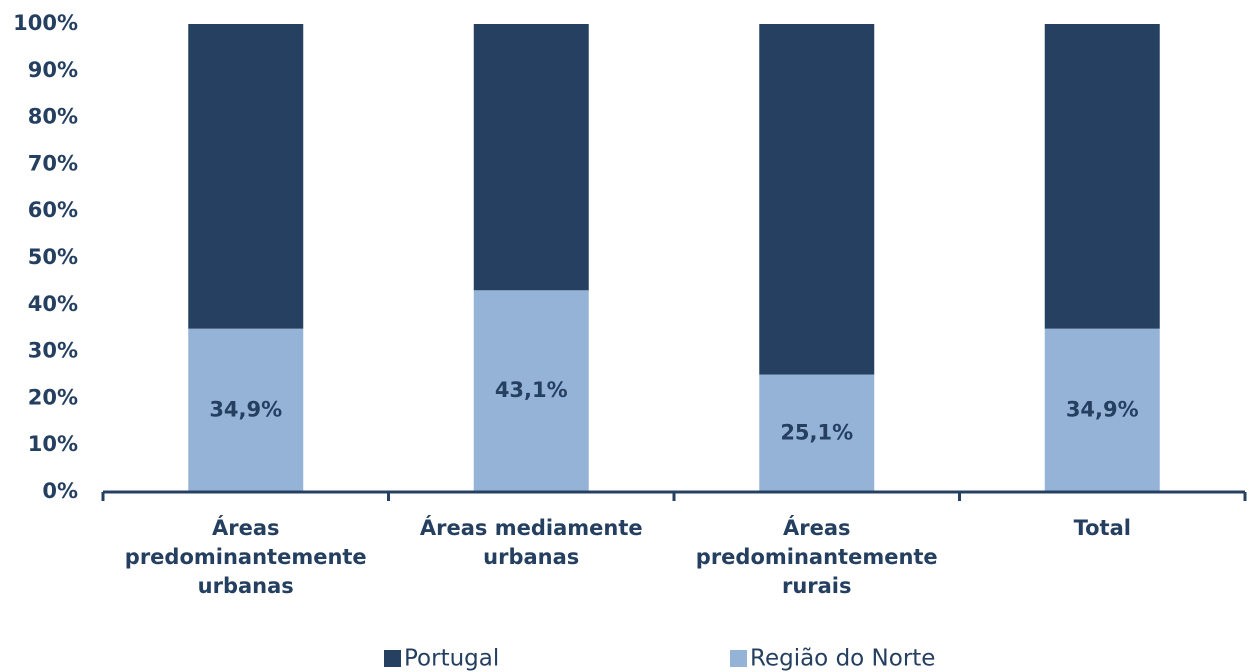 This screenshot has width=1250, height=672. Describe the element at coordinates (531, 542) in the screenshot. I see `x-tick-label: Áreas mediamente urbanas` at that location.